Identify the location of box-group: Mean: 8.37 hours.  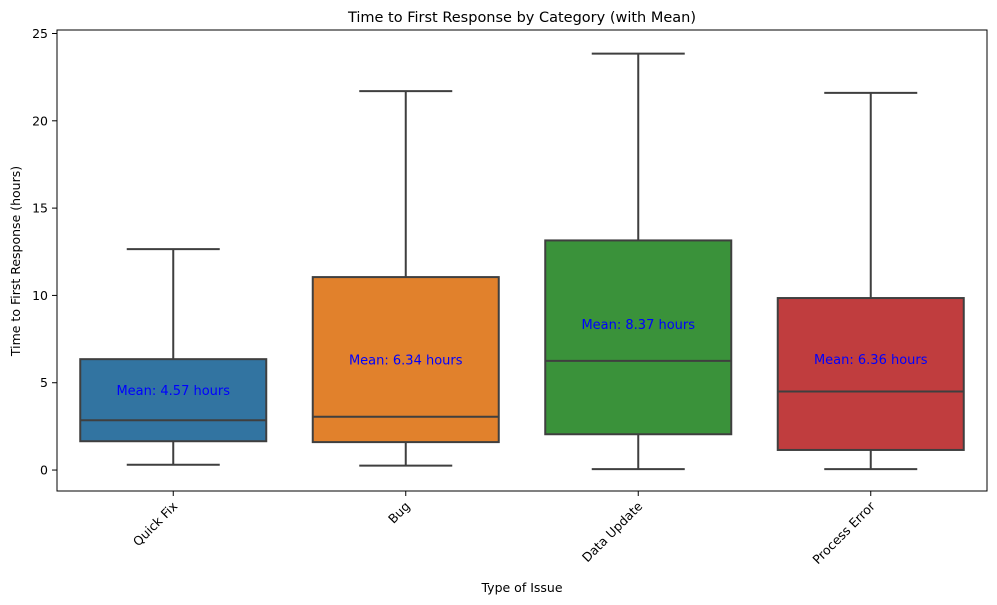
(638, 261).